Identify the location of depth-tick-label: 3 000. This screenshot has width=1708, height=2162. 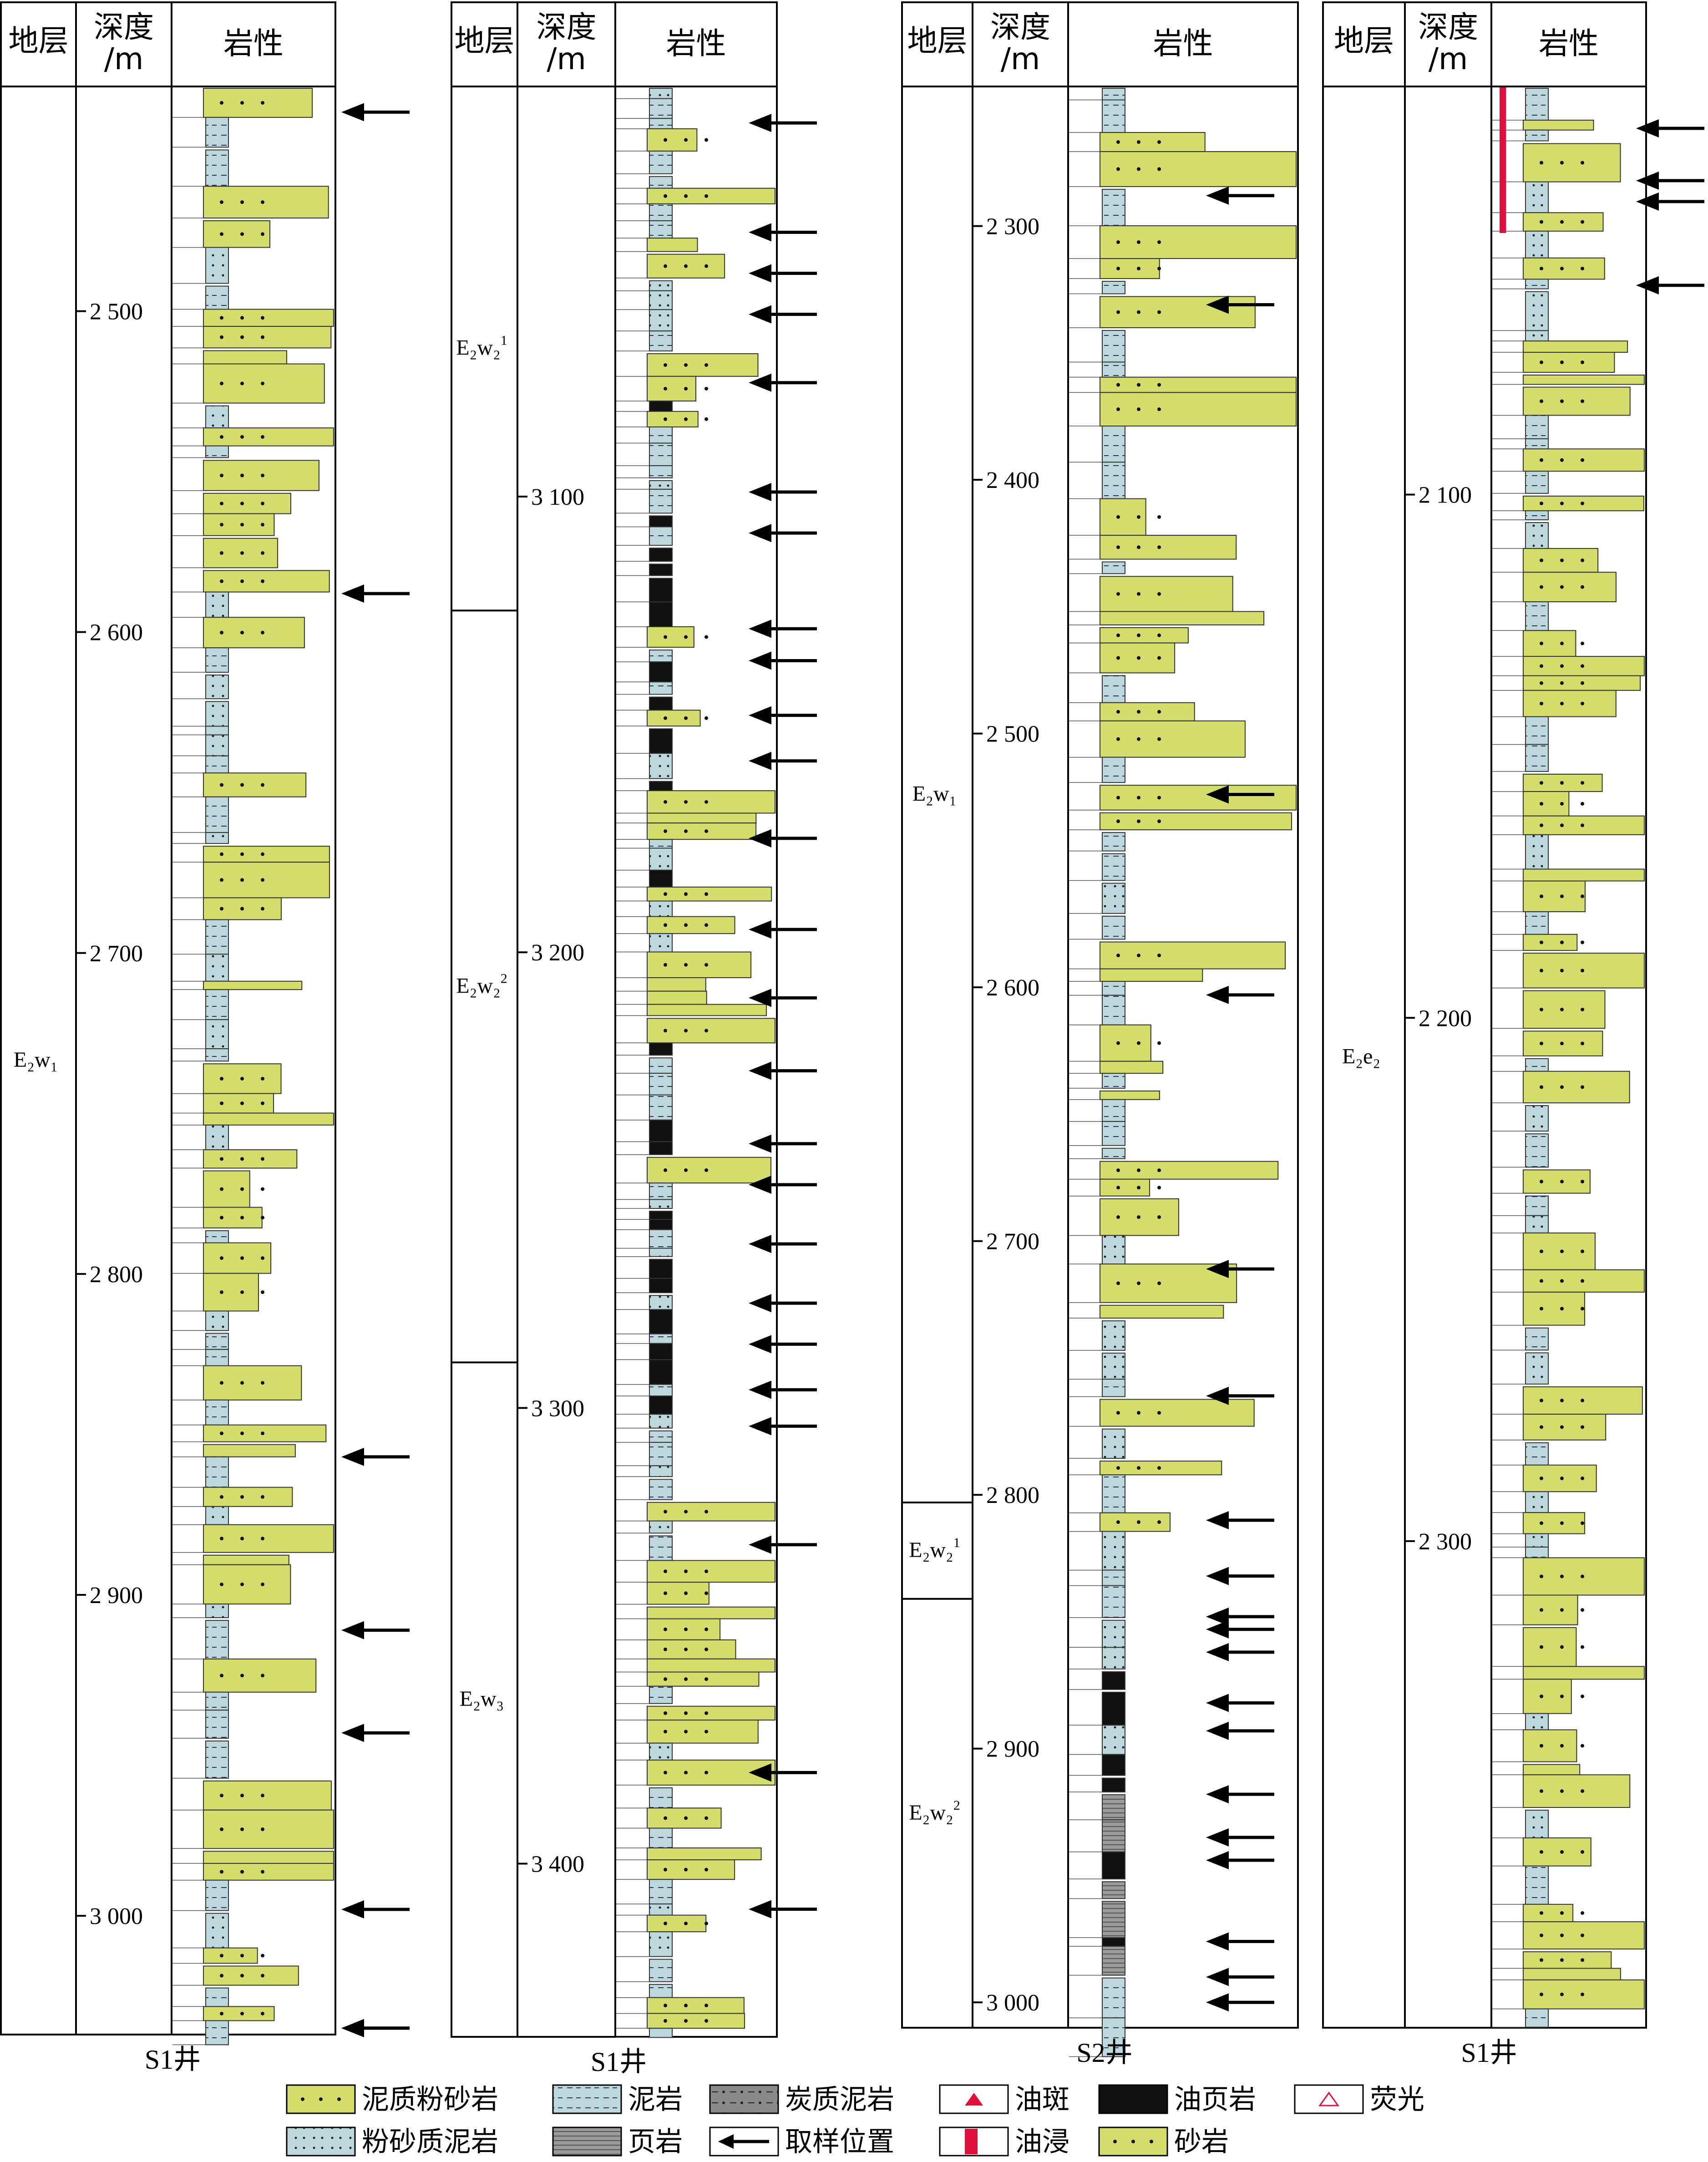
(1012, 2003).